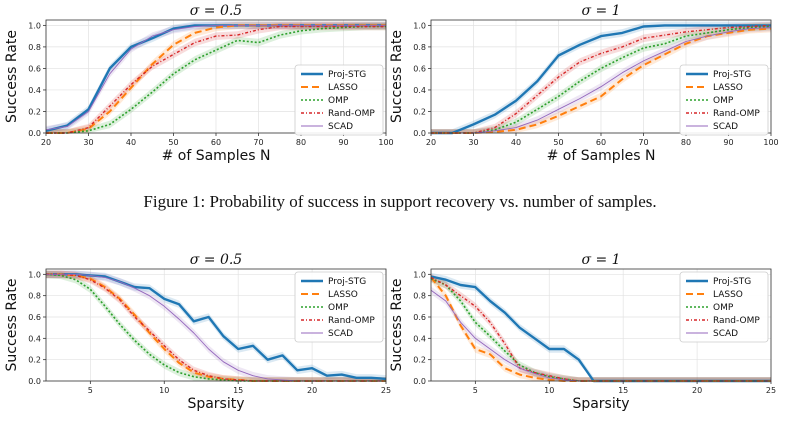 The image size is (800, 424). I want to click on x-tick-label: 80, so click(301, 142).